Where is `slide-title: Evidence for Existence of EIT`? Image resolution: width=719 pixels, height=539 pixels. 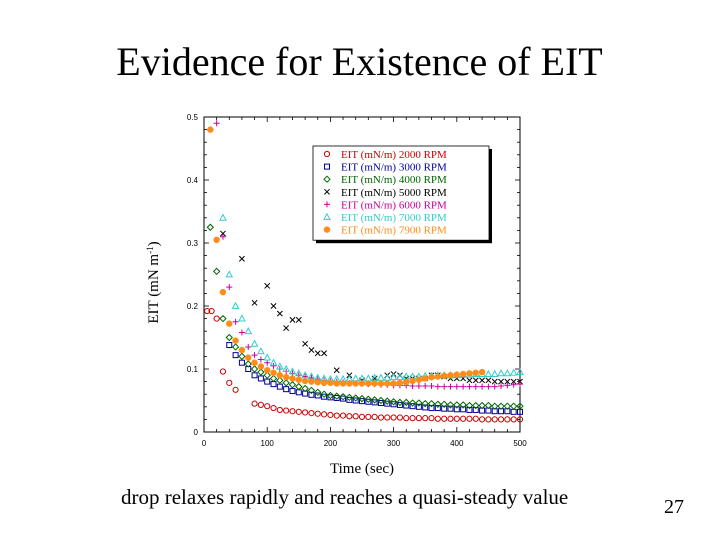 slide-title: Evidence for Existence of EIT is located at coordinates (359, 61).